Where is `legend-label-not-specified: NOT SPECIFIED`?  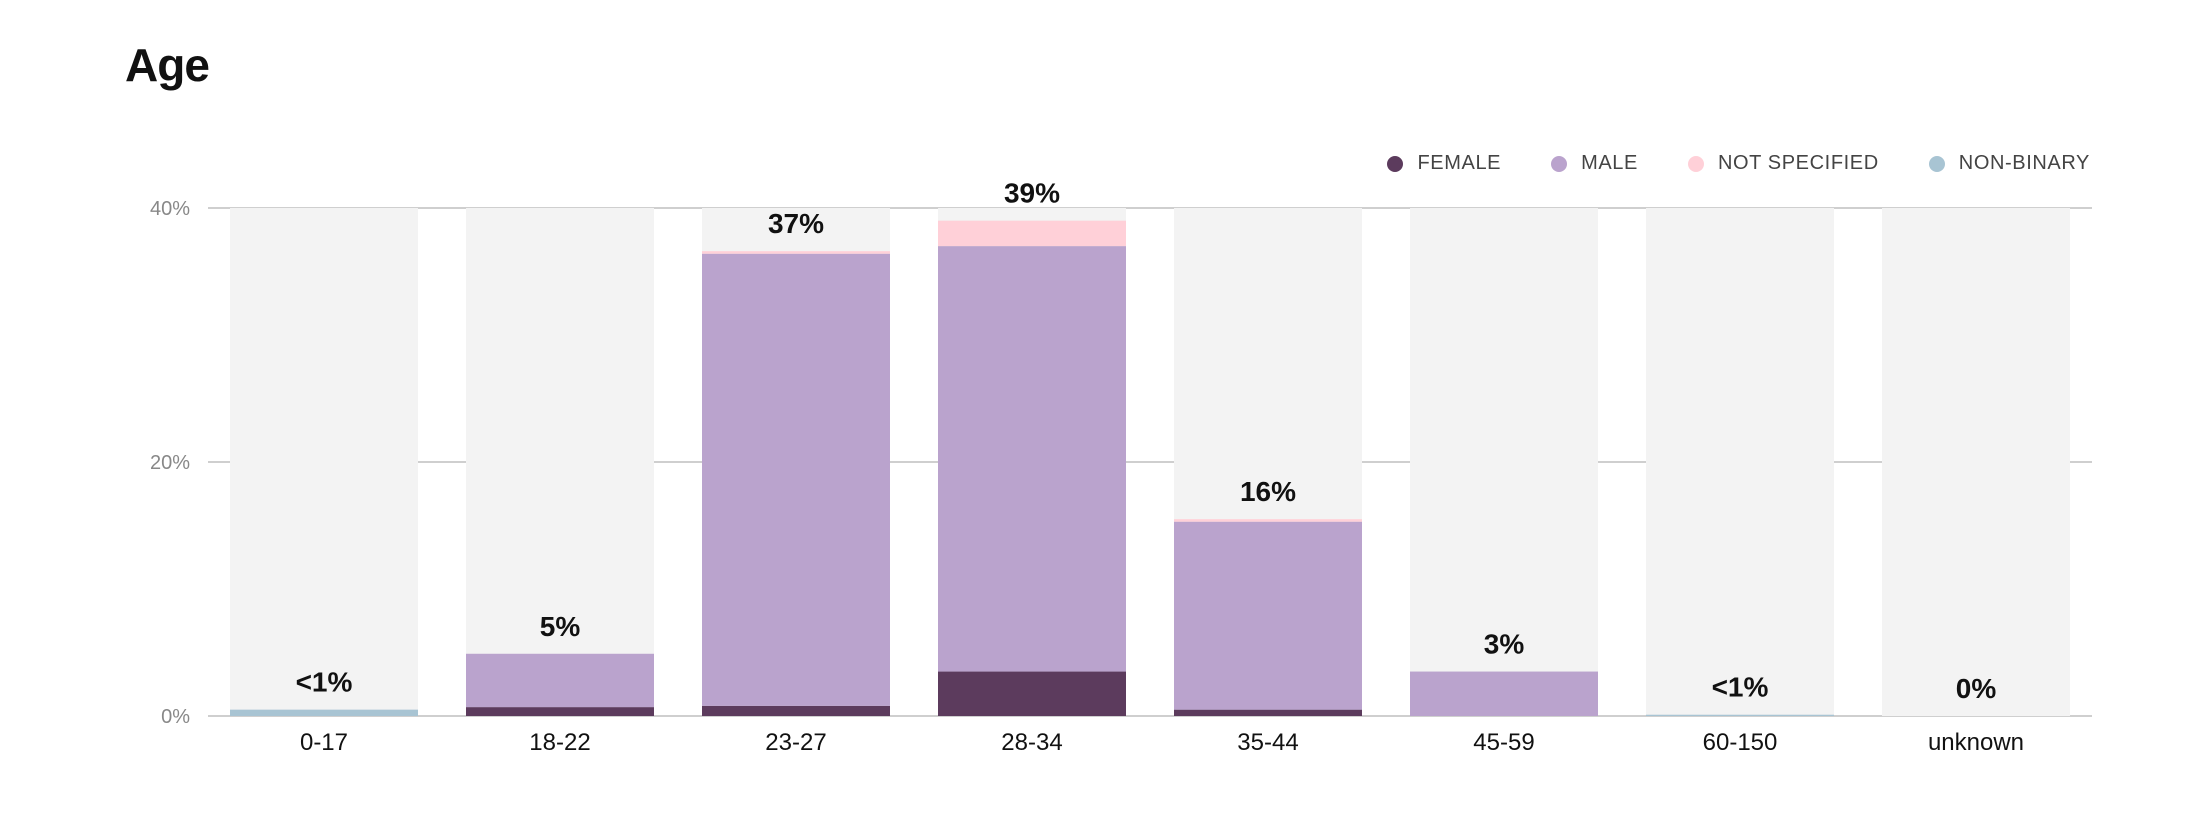
legend-label-not-specified: NOT SPECIFIED is located at coordinates (1798, 163).